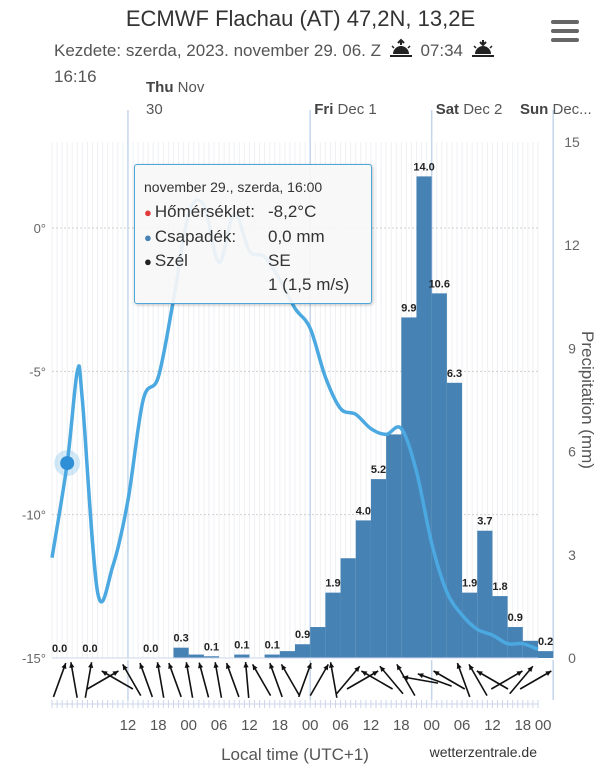 The height and width of the screenshot is (768, 601). I want to click on tooltip-precip-row: ● Csapadék:, so click(190, 237).